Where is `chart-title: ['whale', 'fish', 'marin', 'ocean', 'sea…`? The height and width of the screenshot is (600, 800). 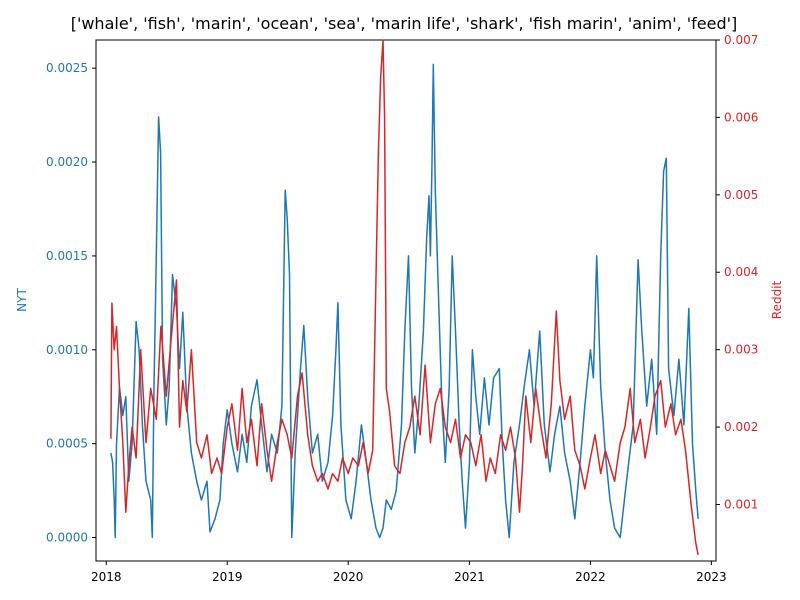
chart-title: ['whale', 'fish', 'marin', 'ocean', 'sea… is located at coordinates (404, 23).